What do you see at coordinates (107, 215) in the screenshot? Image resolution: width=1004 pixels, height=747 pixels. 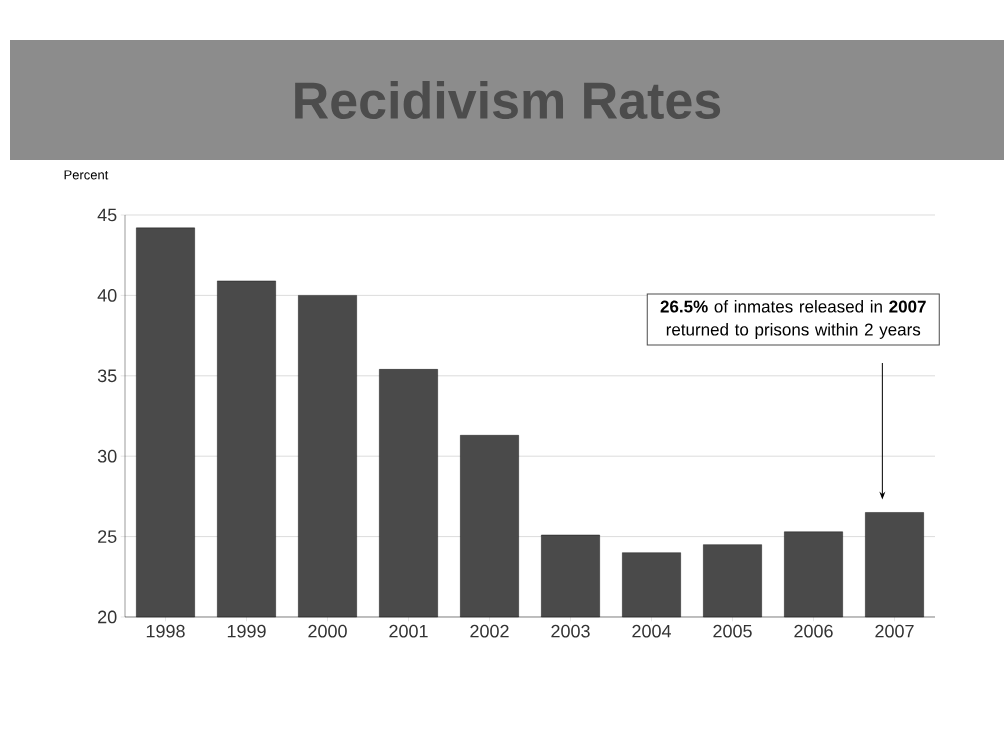 I see `y-tick-label: 45` at bounding box center [107, 215].